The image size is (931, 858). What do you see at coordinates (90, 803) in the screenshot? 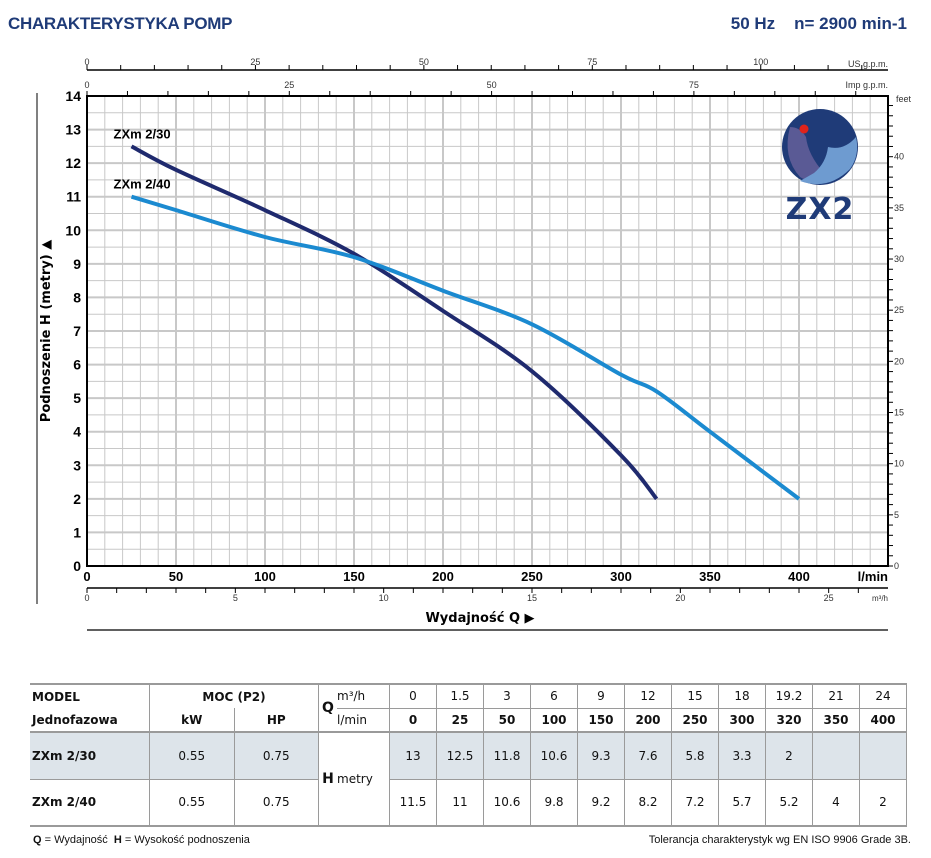
I see `model-name: ZXm 2/40` at bounding box center [90, 803].